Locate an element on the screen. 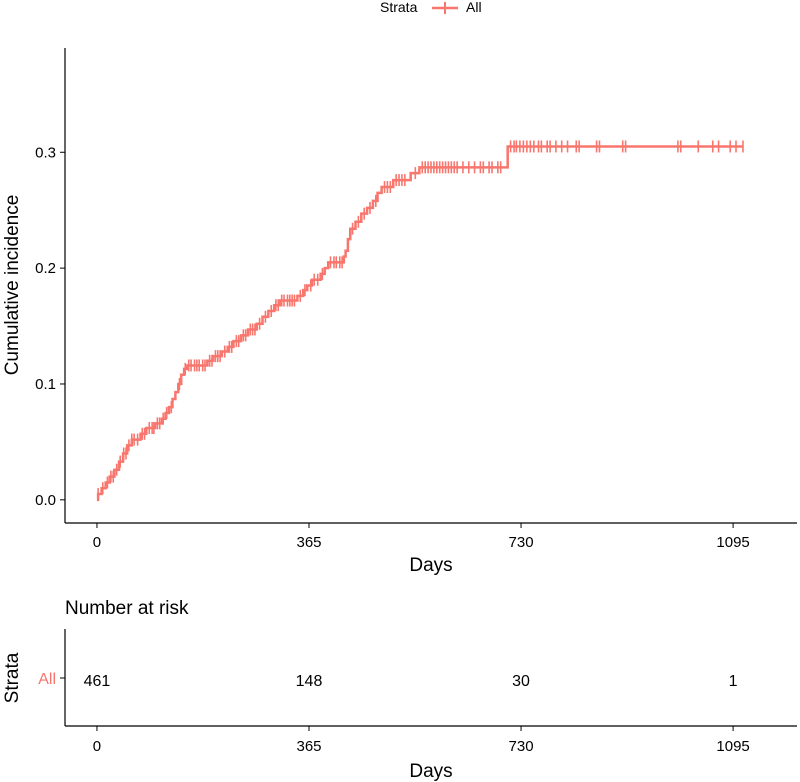 The width and height of the screenshot is (800, 782). legend-label-all: All is located at coordinates (474, 7).